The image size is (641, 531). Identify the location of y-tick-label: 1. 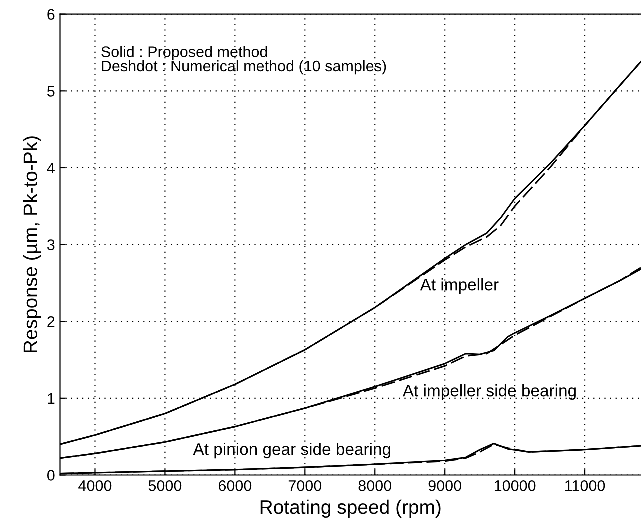
(51, 398).